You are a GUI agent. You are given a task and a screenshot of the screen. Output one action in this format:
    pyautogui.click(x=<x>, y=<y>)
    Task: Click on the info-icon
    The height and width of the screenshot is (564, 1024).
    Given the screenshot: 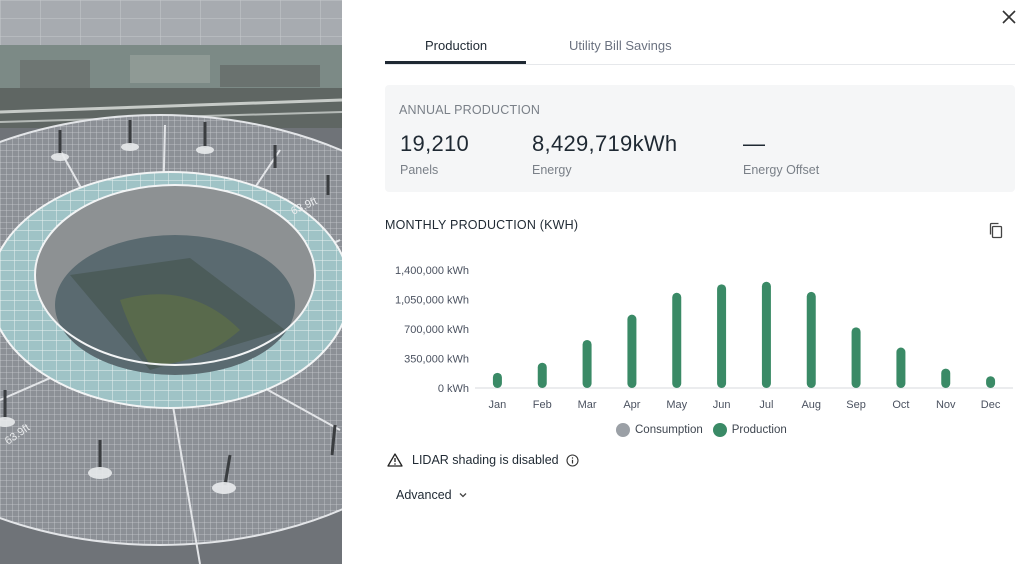 What is the action you would take?
    pyautogui.click(x=572, y=460)
    